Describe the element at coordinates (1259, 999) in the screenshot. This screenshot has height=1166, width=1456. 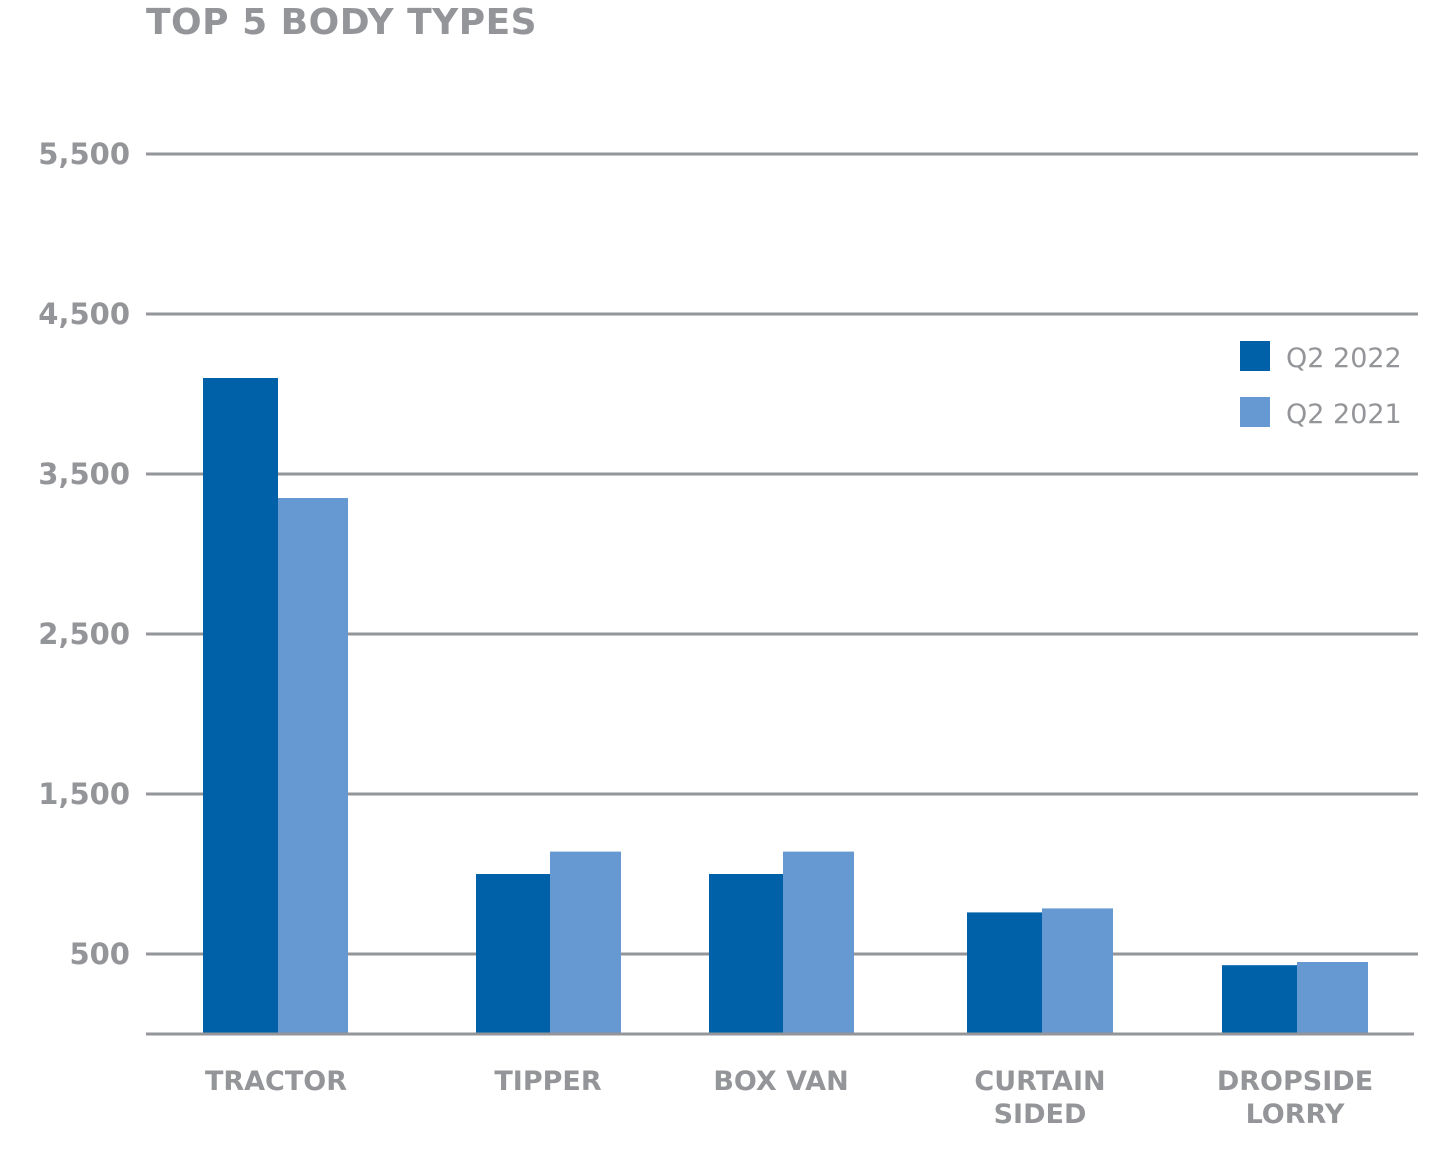
I see `bar-dropside-lorry-q2-2022` at that location.